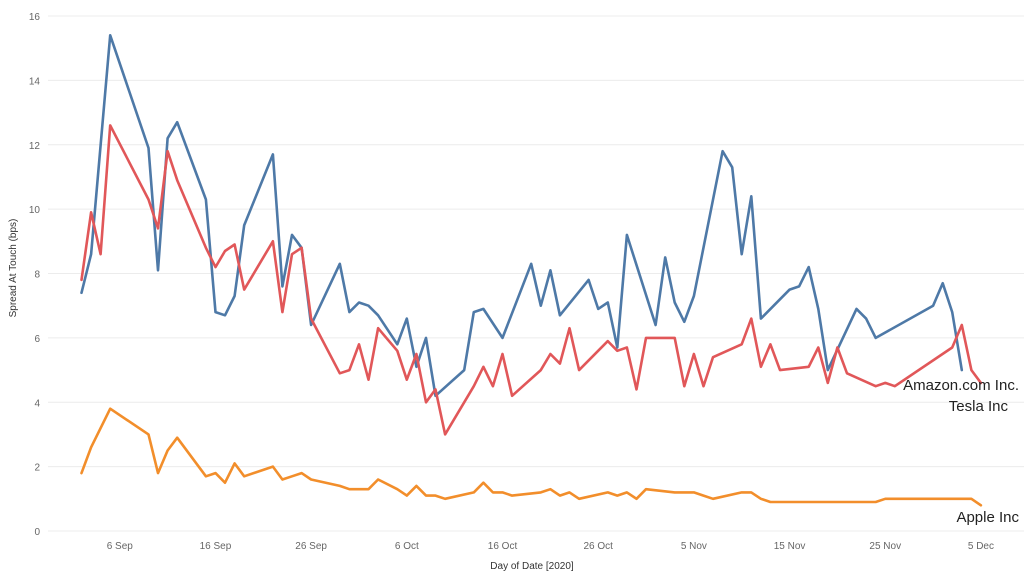 This screenshot has height=575, width=1024. What do you see at coordinates (885, 546) in the screenshot?
I see `x-tick-label: 25 Nov` at bounding box center [885, 546].